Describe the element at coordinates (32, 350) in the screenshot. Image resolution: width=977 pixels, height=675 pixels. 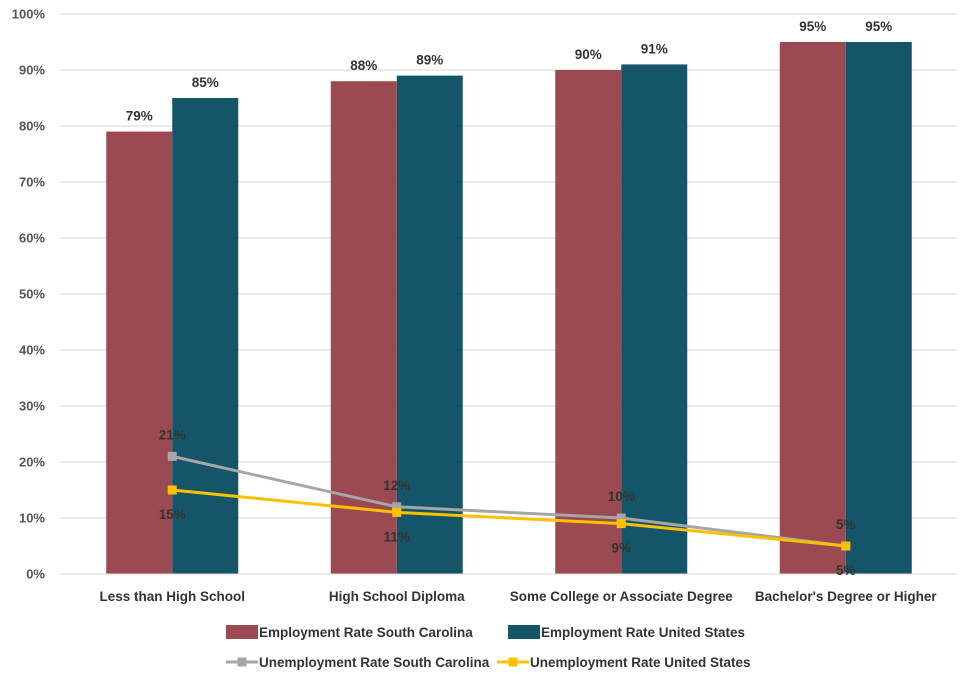
I see `y-tick-label: 40%` at that location.